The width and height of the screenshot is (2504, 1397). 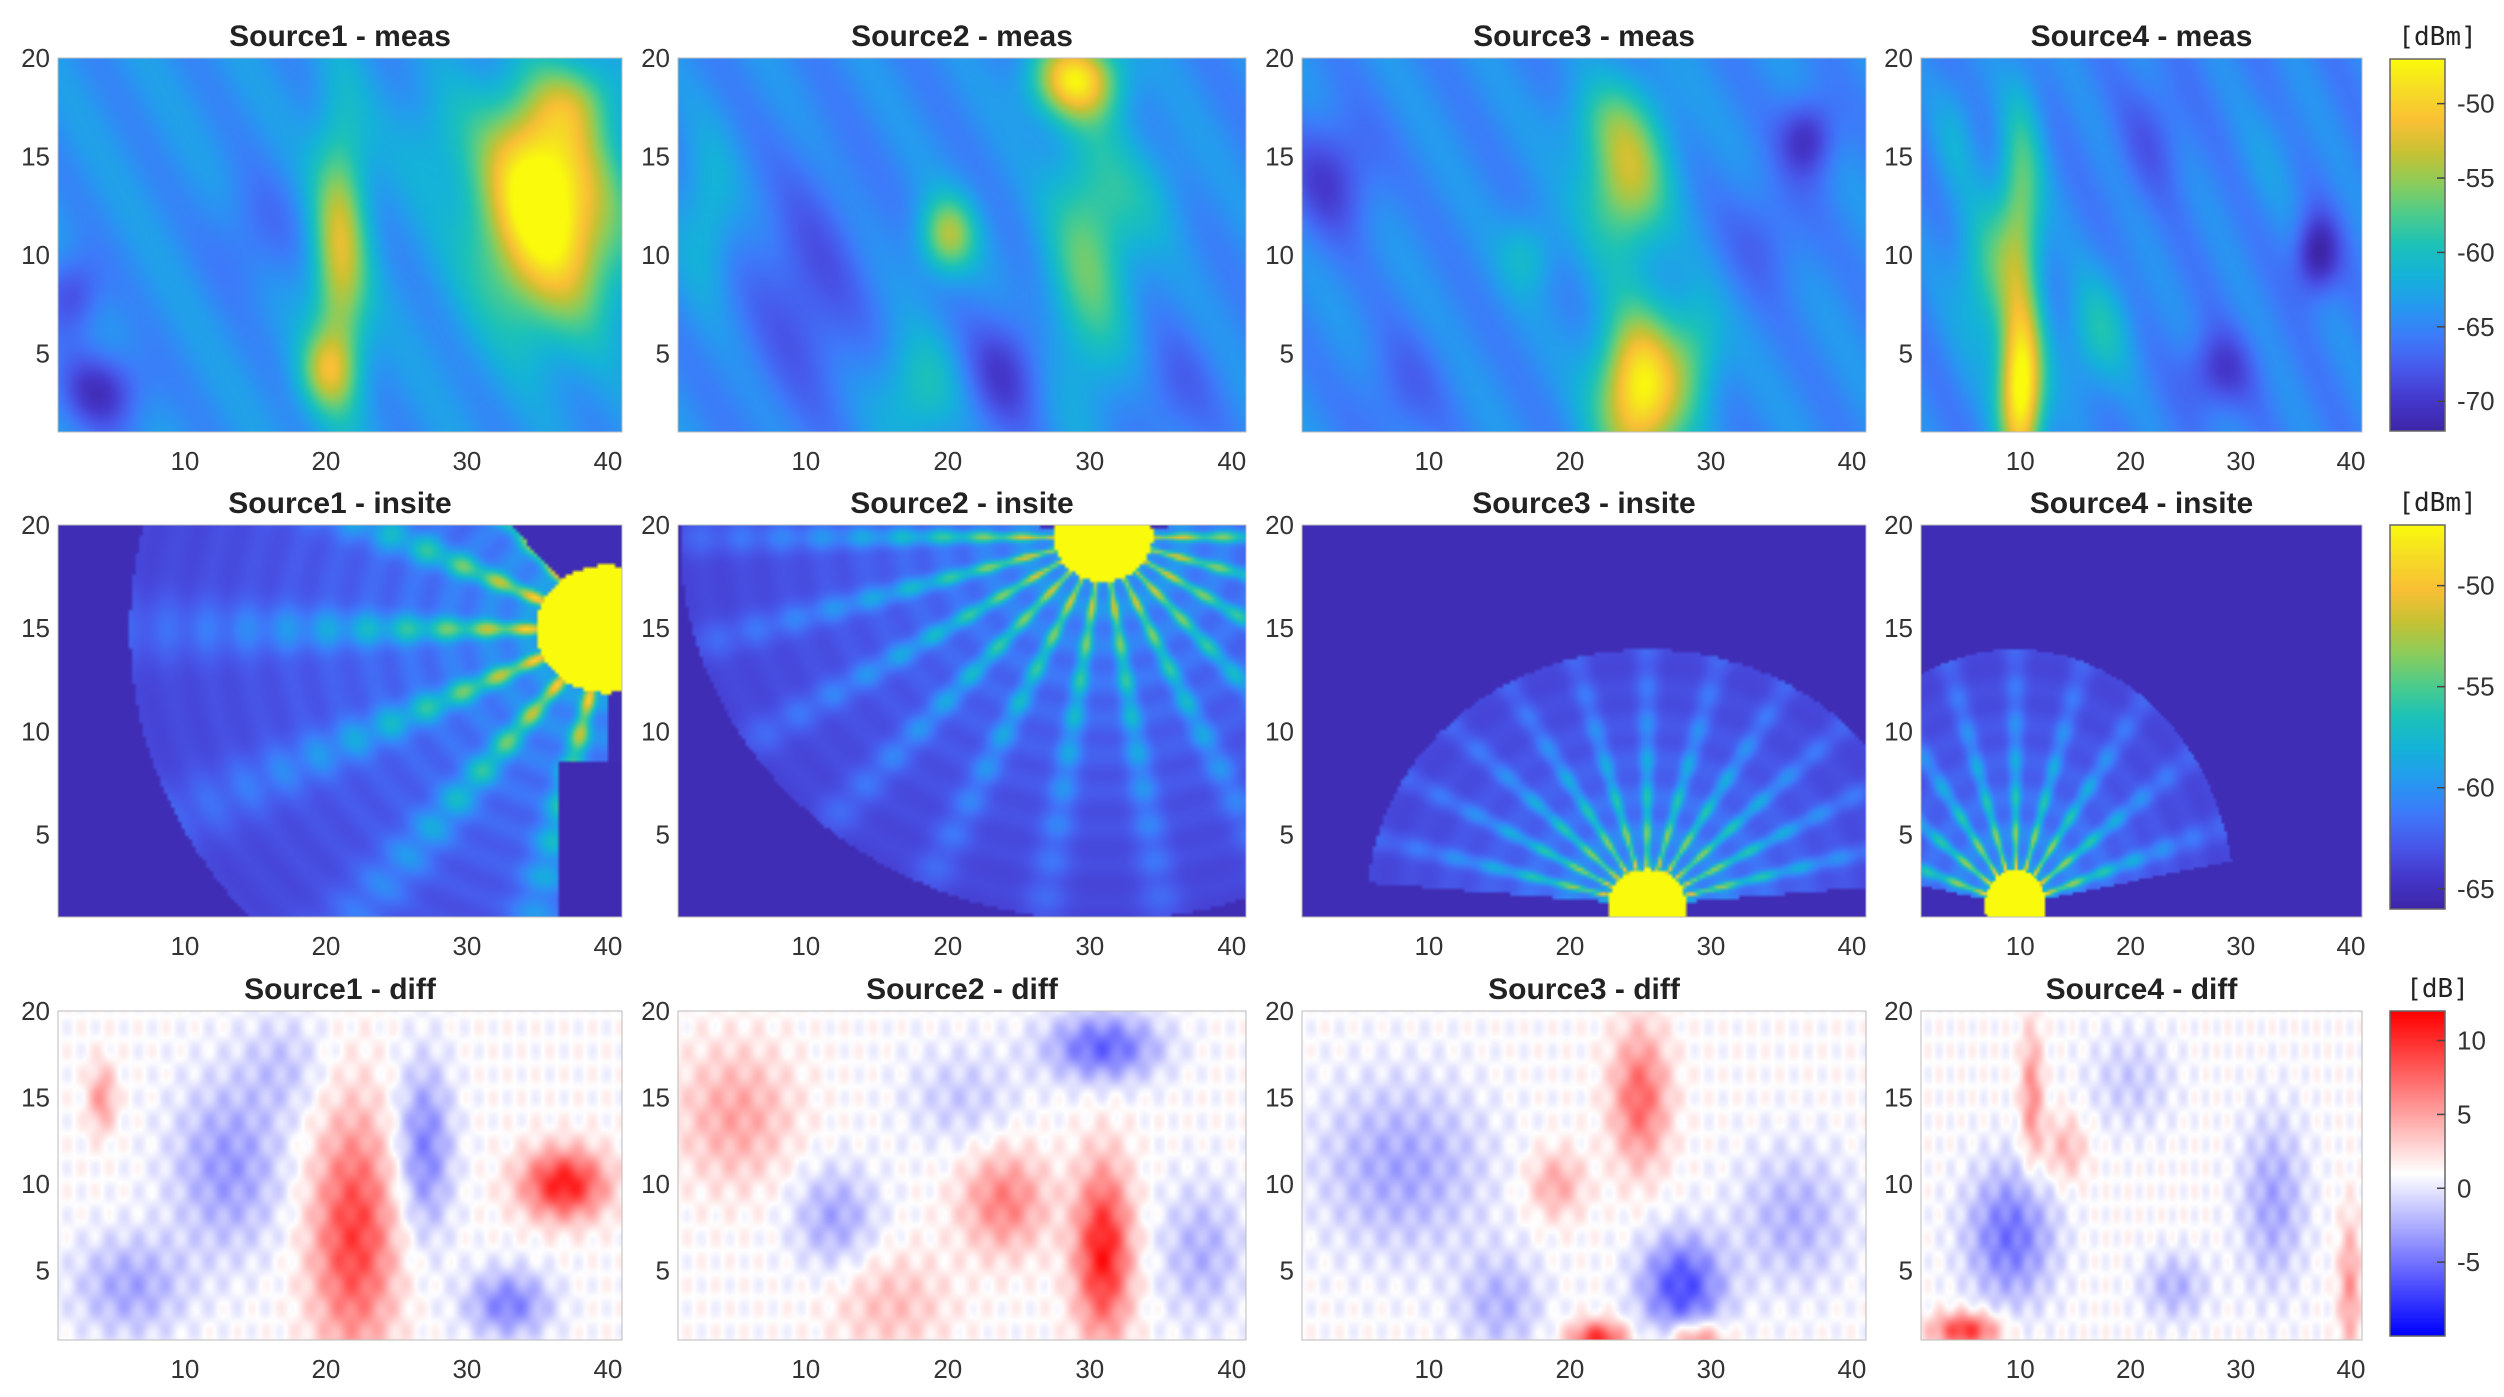 I want to click on panel-insite-4: Source4 - insite 10 20 30 40 5 10 15 20, so click(x=2124, y=724).